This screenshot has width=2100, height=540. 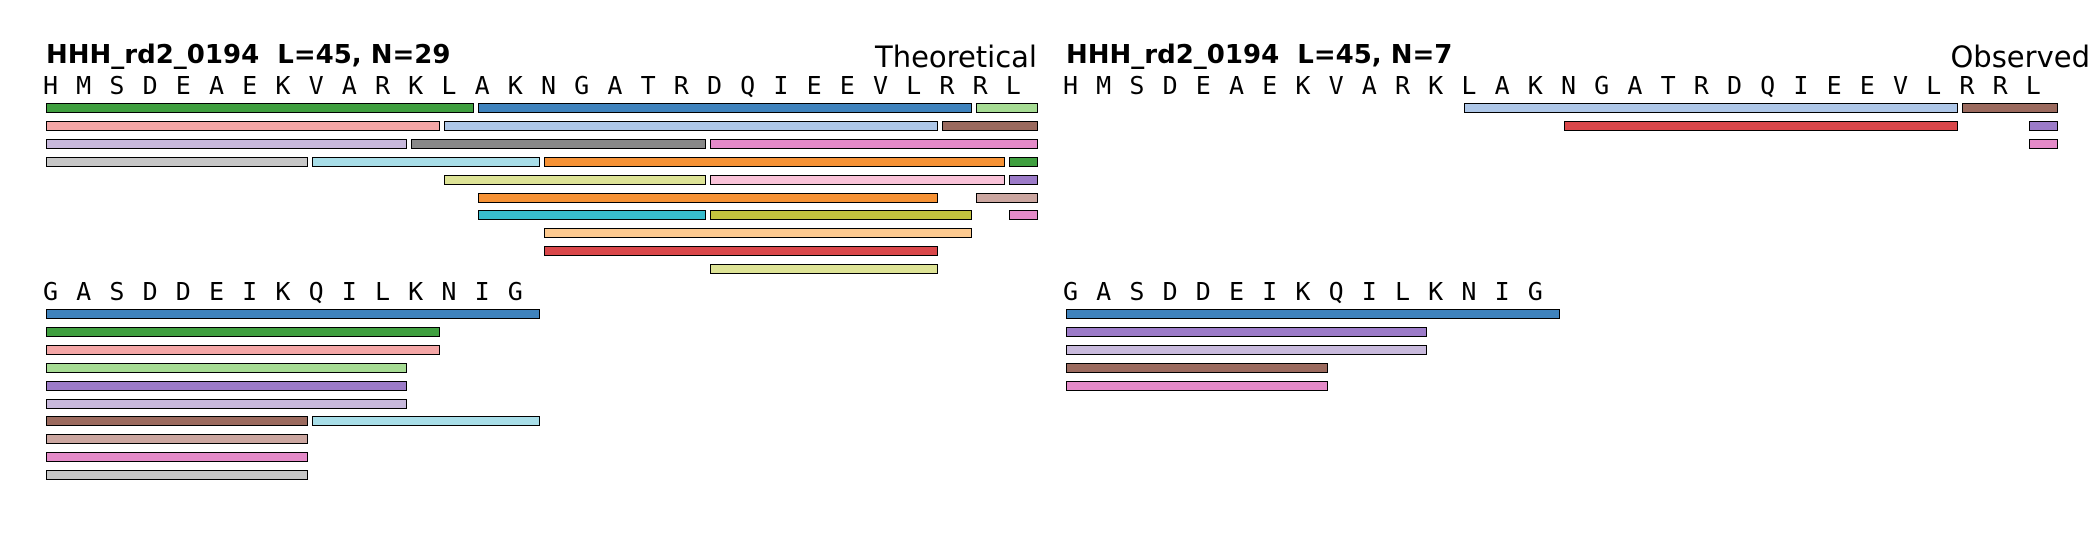 I want to click on panel-title: HHH_rd2_0194 L=45, N=7, so click(x=1259, y=55).